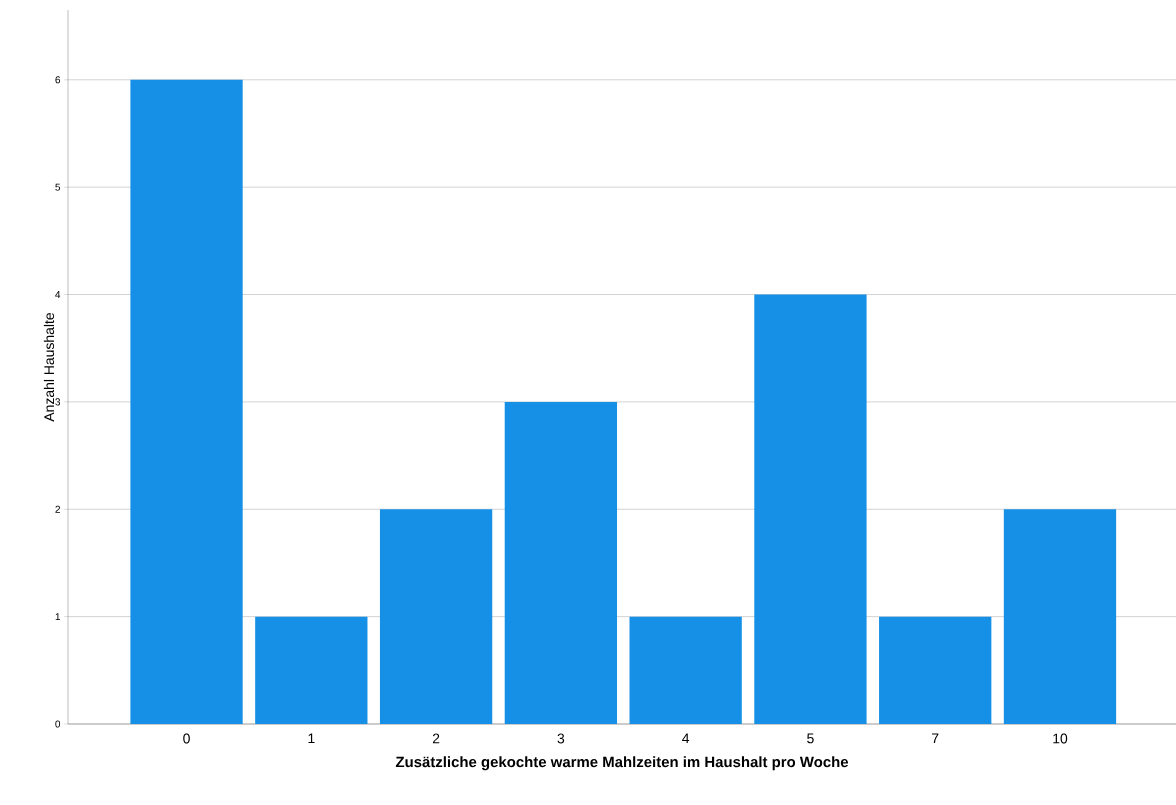 The width and height of the screenshot is (1176, 805). Describe the element at coordinates (58, 187) in the screenshot. I see `y-tick-label: 5` at that location.